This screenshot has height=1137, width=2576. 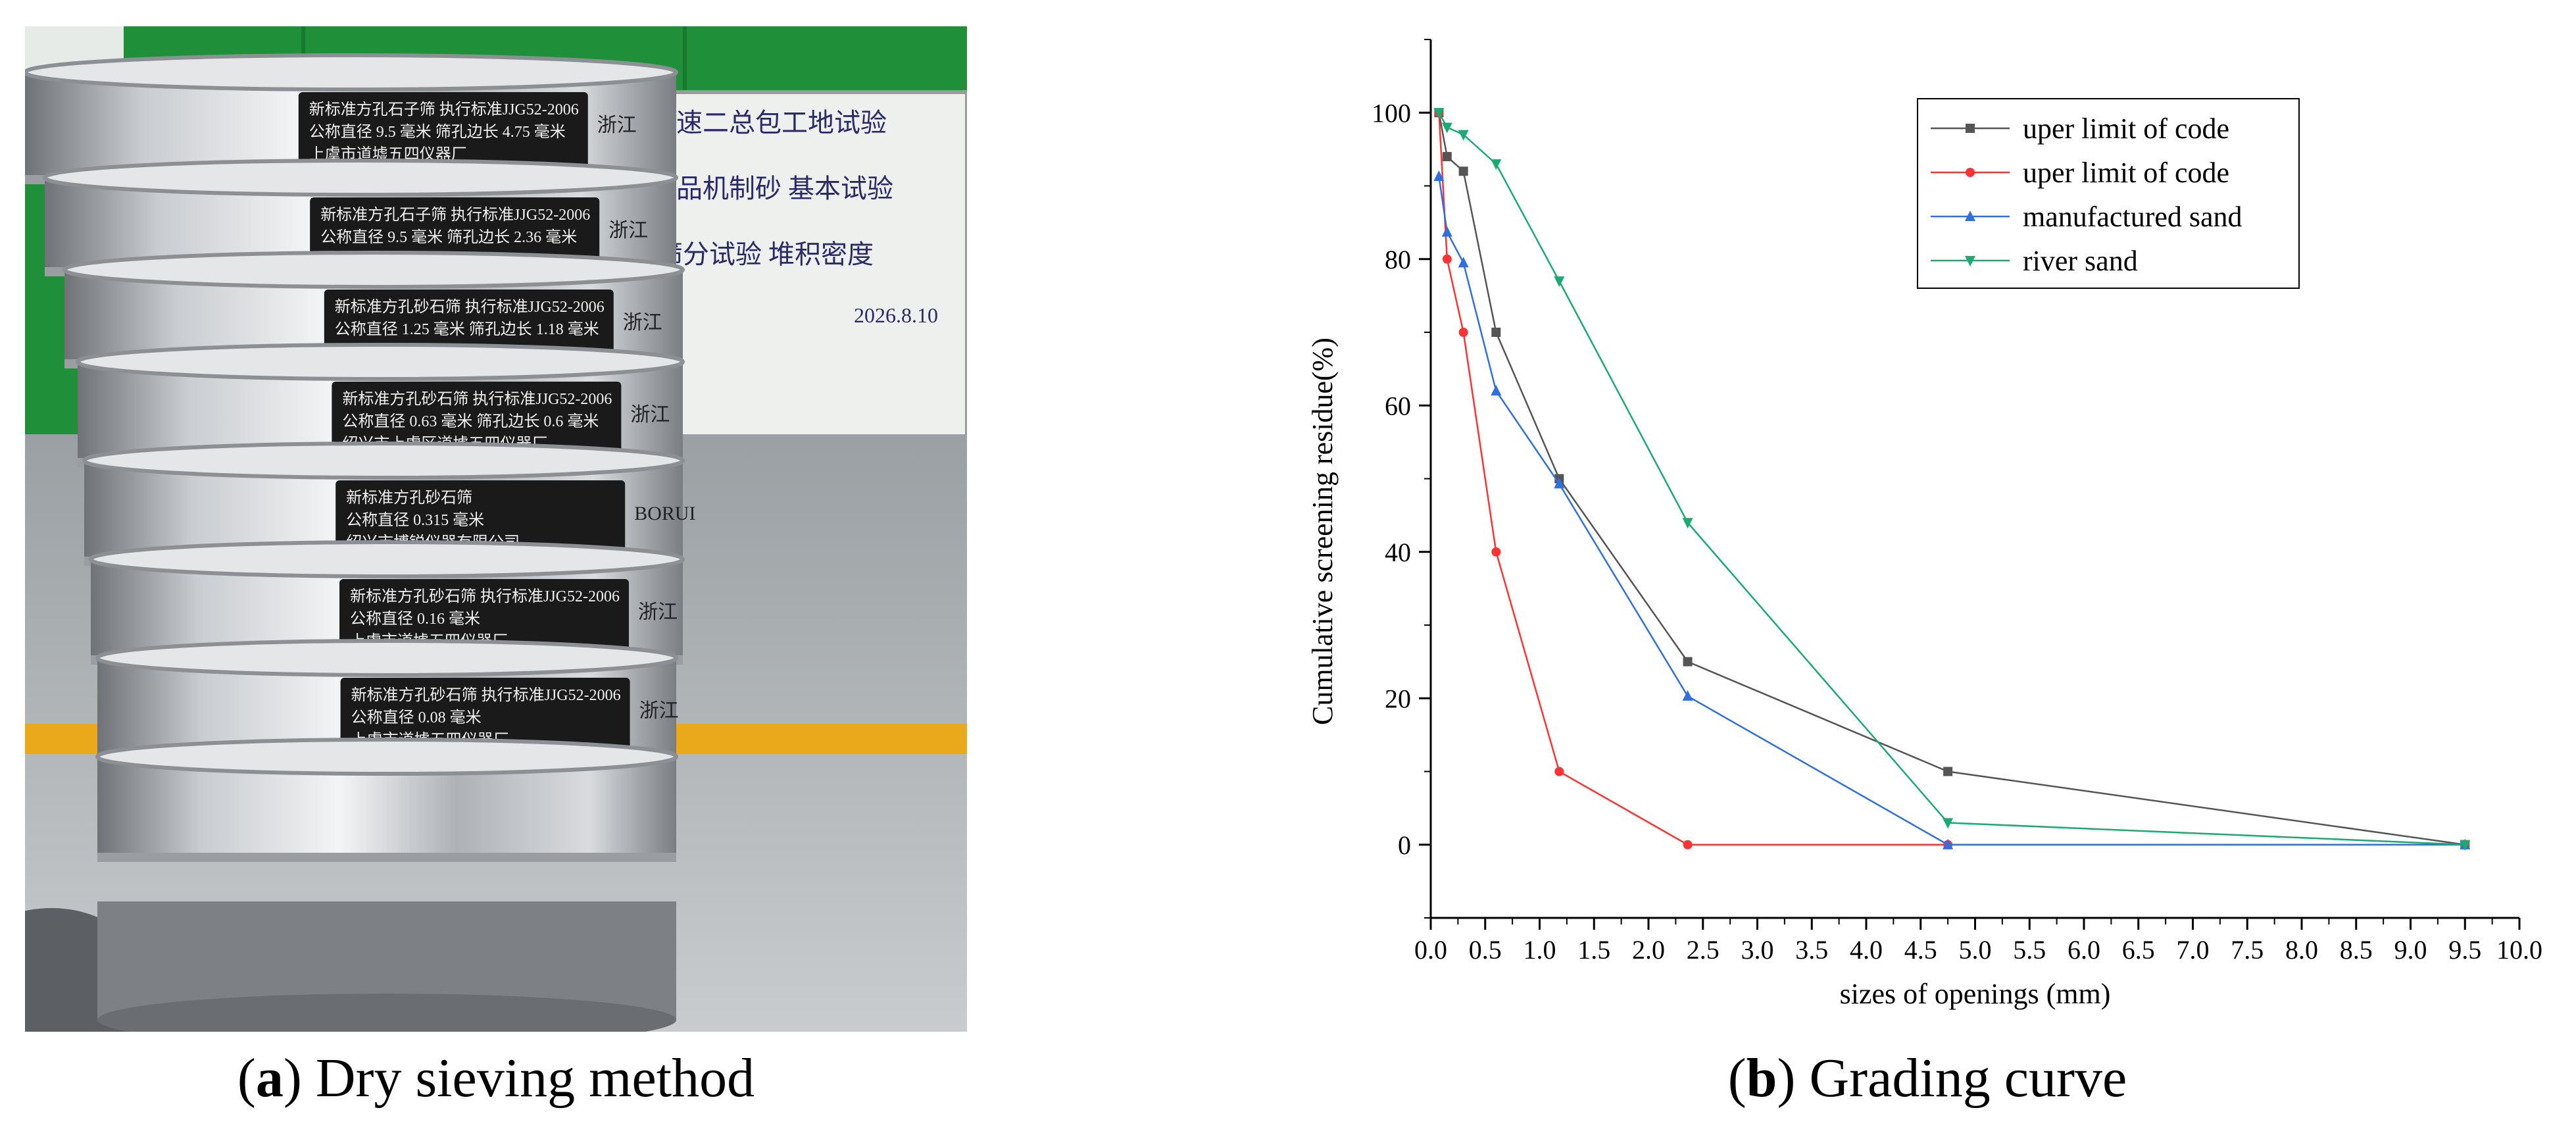 What do you see at coordinates (2084, 950) in the screenshot?
I see `x-tick-label: 6.0` at bounding box center [2084, 950].